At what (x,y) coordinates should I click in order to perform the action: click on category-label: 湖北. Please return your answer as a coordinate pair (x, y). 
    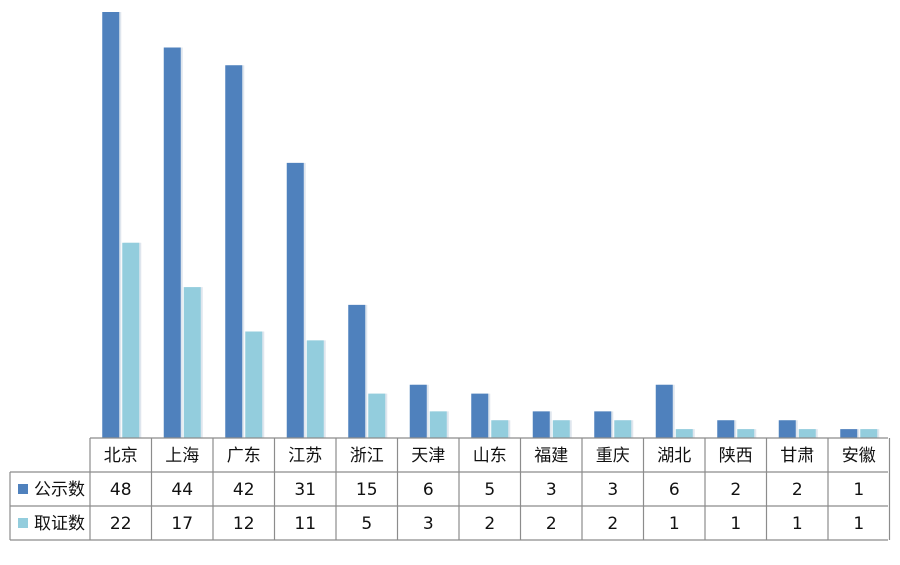
    Looking at the image, I should click on (674, 456).